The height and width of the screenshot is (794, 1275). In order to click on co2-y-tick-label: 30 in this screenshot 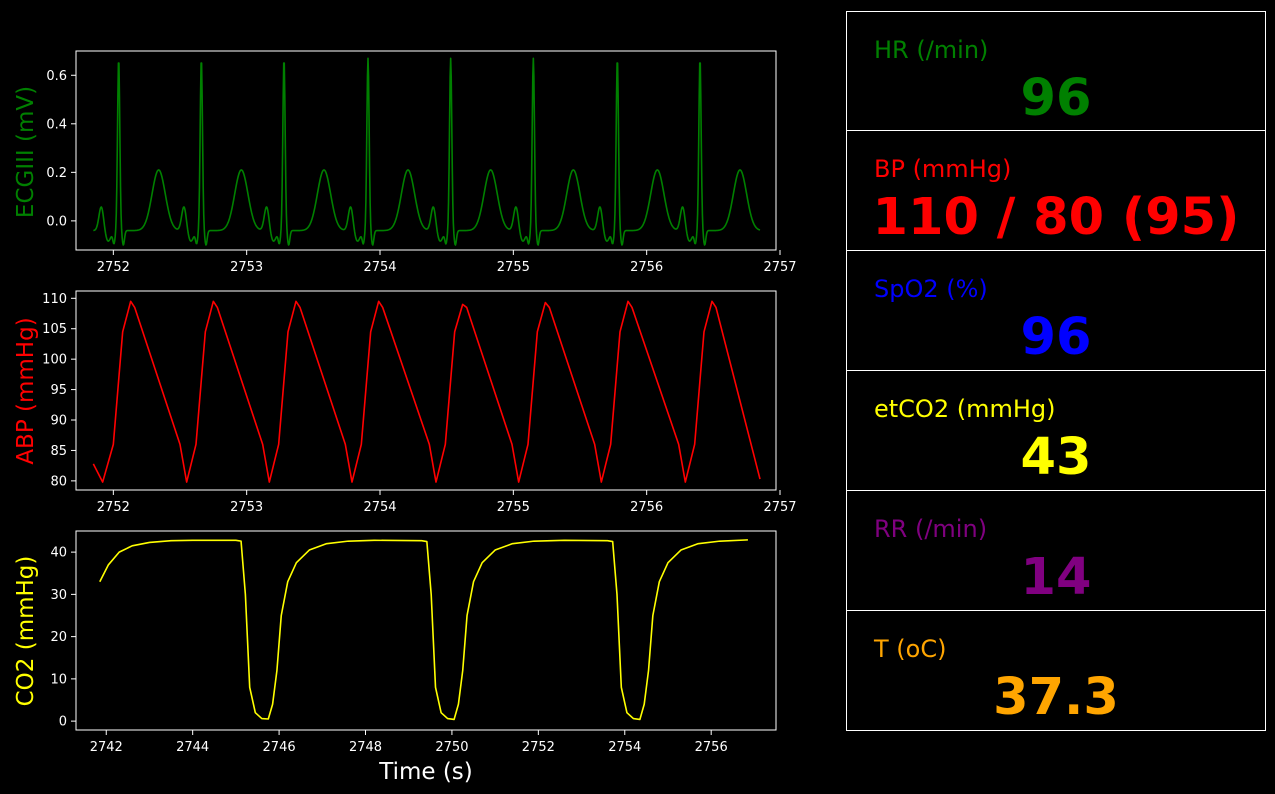, I will do `click(58, 595)`.